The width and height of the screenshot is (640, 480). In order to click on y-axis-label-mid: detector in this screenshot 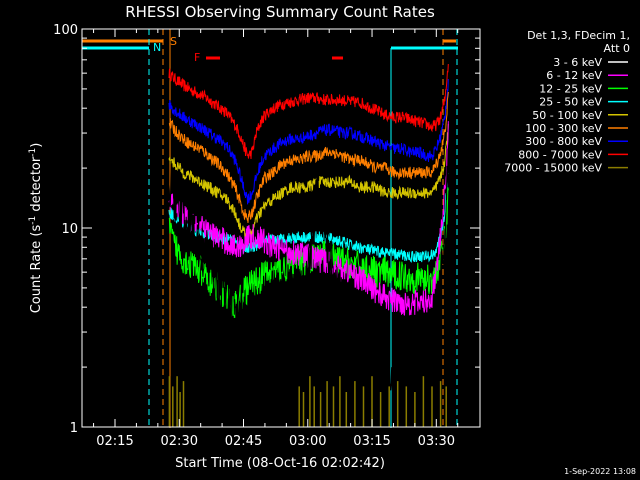, I will do `click(36, 186)`.